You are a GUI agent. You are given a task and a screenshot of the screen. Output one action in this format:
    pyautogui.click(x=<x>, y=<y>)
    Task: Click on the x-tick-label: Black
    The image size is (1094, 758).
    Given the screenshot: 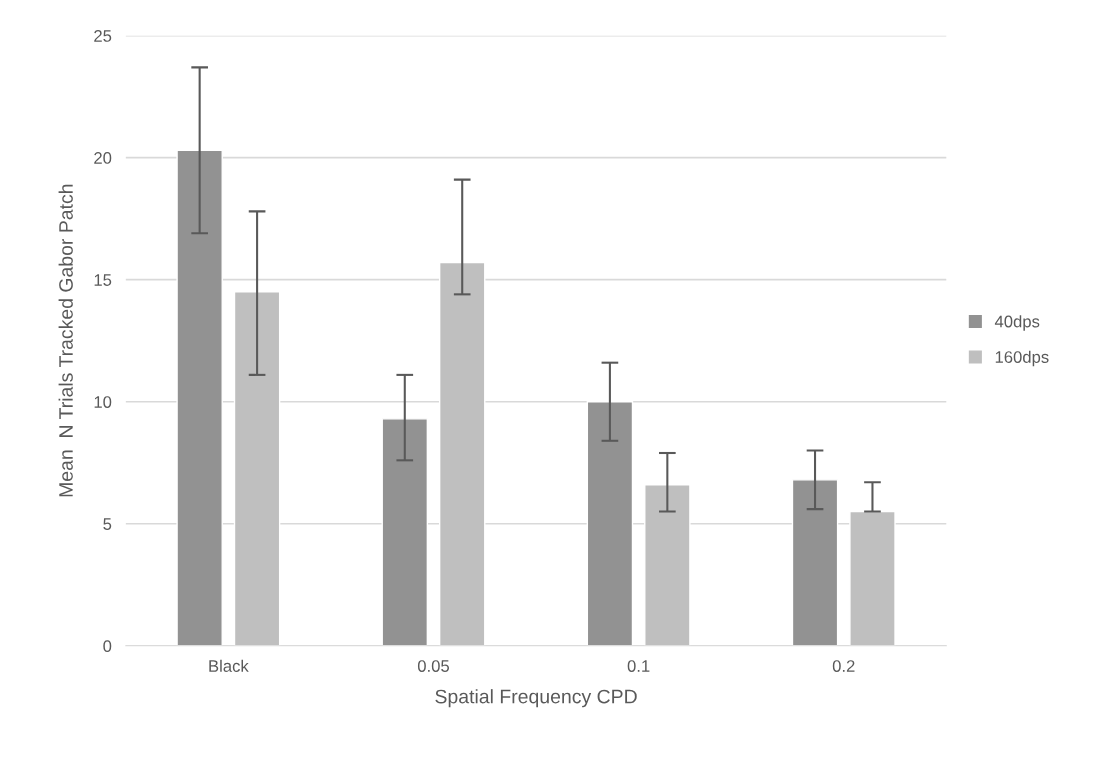 What is the action you would take?
    pyautogui.click(x=229, y=665)
    